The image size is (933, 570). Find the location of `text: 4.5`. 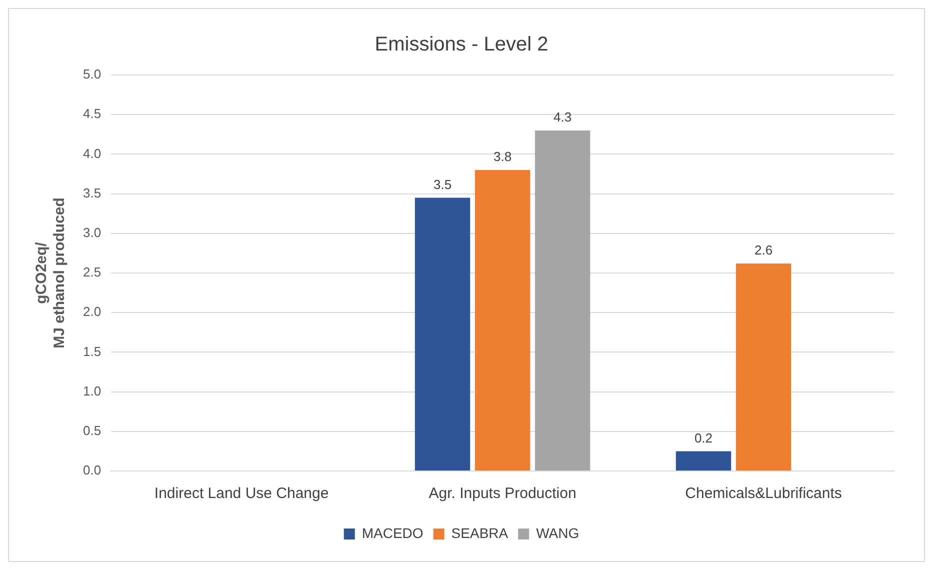

text: 4.5 is located at coordinates (92, 114).